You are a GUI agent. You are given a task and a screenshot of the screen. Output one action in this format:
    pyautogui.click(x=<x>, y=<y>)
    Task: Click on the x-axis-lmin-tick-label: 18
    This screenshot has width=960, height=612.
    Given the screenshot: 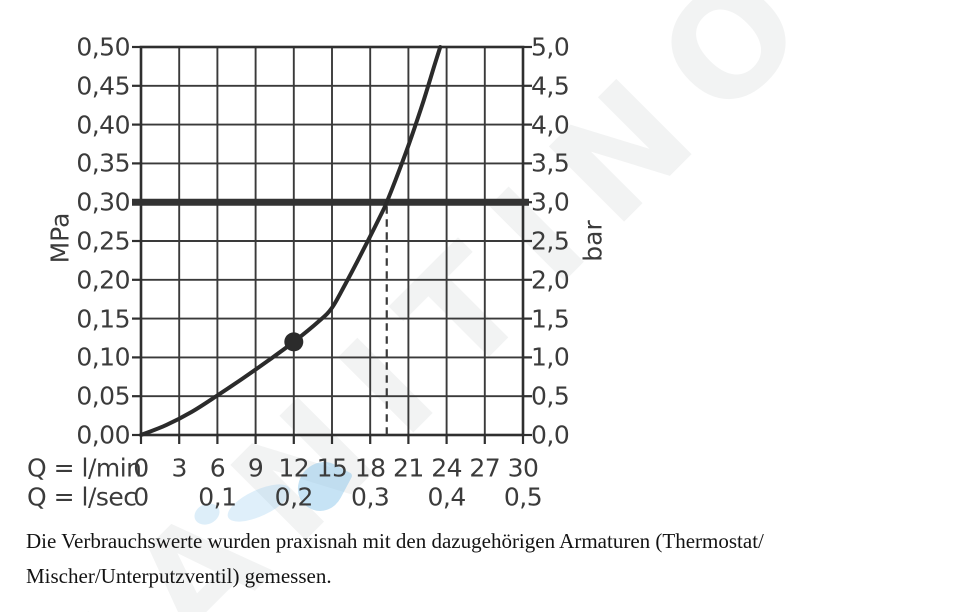 What is the action you would take?
    pyautogui.click(x=370, y=468)
    